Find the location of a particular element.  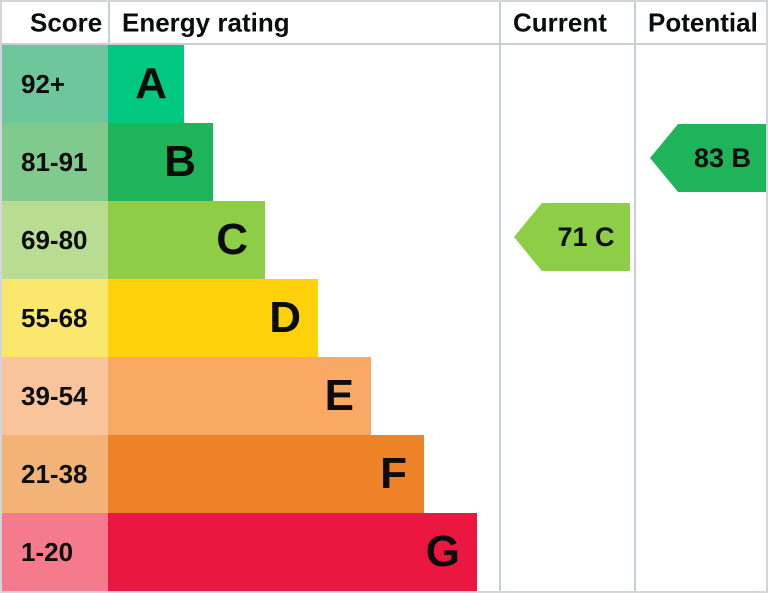

band-row-g: 1-20 G is located at coordinates (384, 552).